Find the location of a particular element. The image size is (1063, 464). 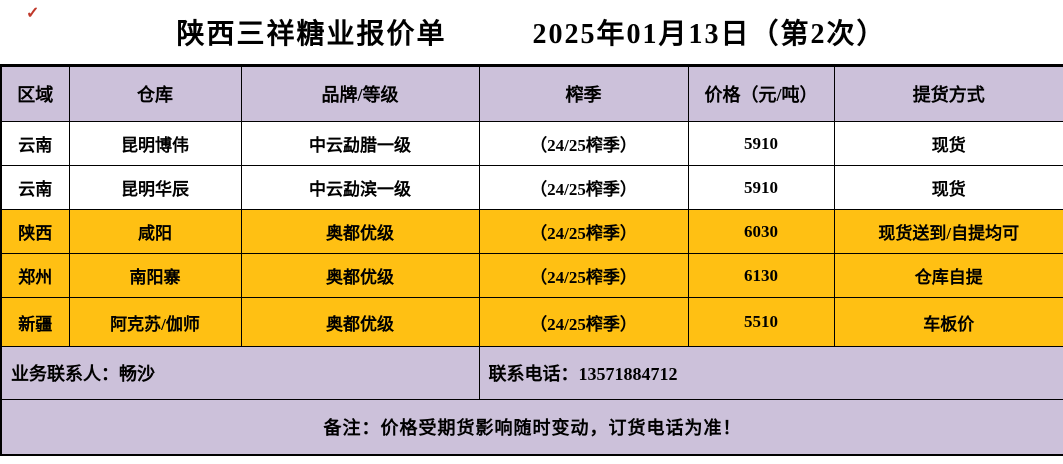

cell-delivery: 车板价 is located at coordinates (948, 322).